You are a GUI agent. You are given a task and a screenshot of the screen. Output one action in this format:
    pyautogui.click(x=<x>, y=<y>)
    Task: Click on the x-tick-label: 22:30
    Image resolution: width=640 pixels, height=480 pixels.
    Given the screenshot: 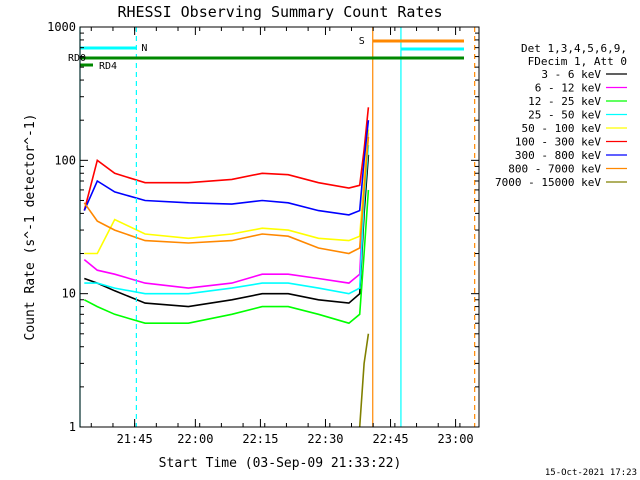 What is the action you would take?
    pyautogui.click(x=325, y=439)
    